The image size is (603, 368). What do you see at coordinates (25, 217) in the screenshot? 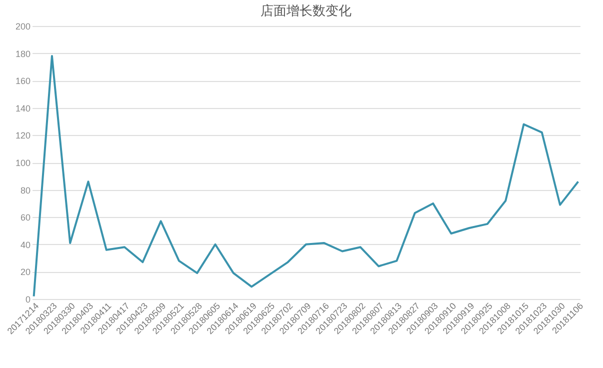
I see `y-tick-label: 60` at bounding box center [25, 217].